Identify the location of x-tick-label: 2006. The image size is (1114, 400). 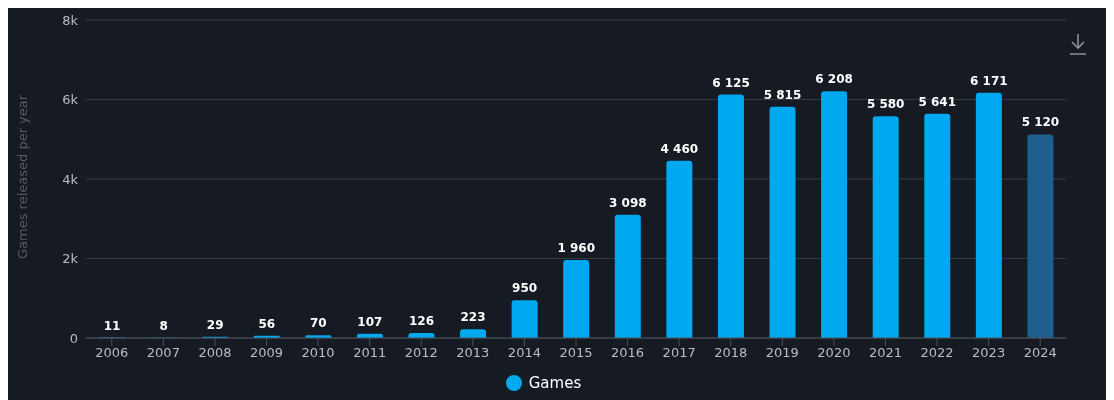
(112, 353).